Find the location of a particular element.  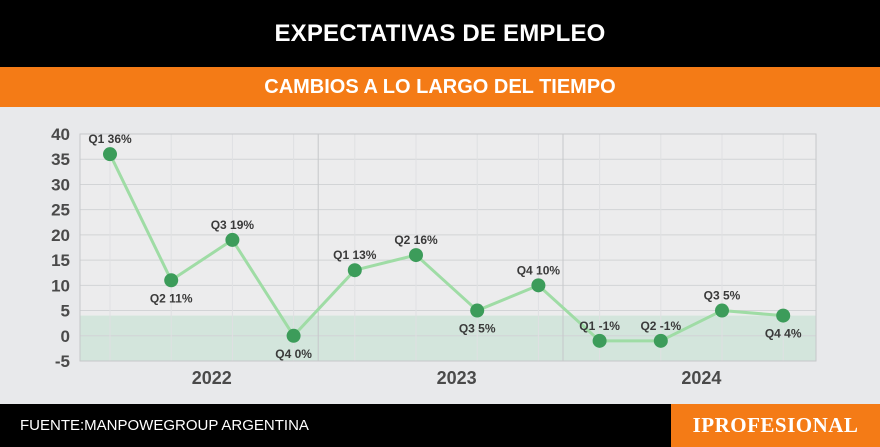

y-tick-label: 40 is located at coordinates (60, 134).